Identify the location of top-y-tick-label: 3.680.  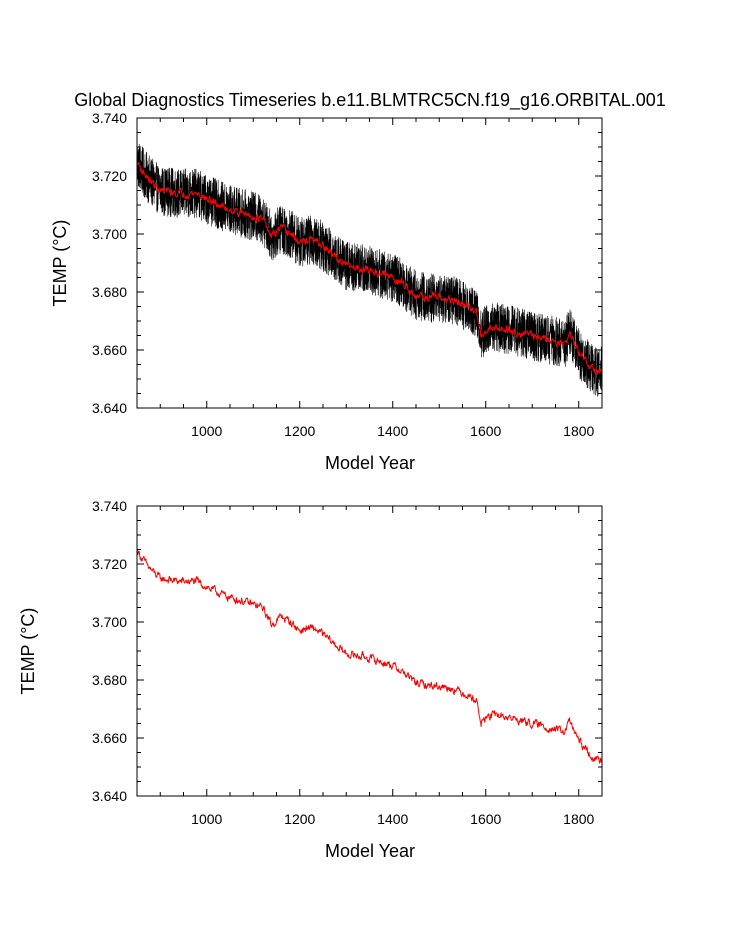
(109, 292).